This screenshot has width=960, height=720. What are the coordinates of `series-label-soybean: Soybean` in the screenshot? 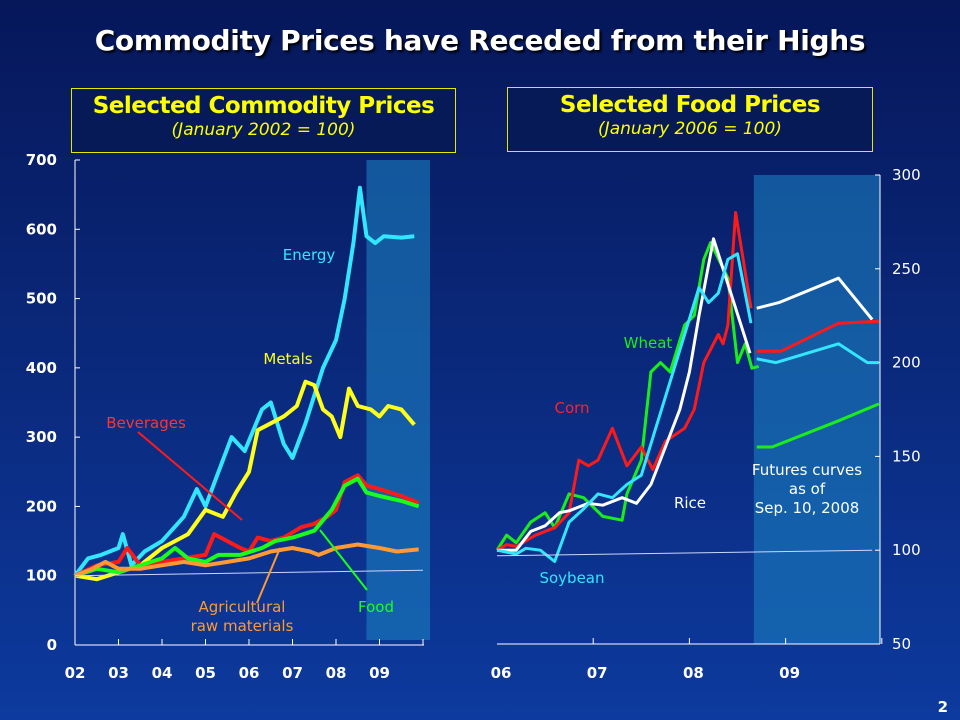 It's located at (571, 578).